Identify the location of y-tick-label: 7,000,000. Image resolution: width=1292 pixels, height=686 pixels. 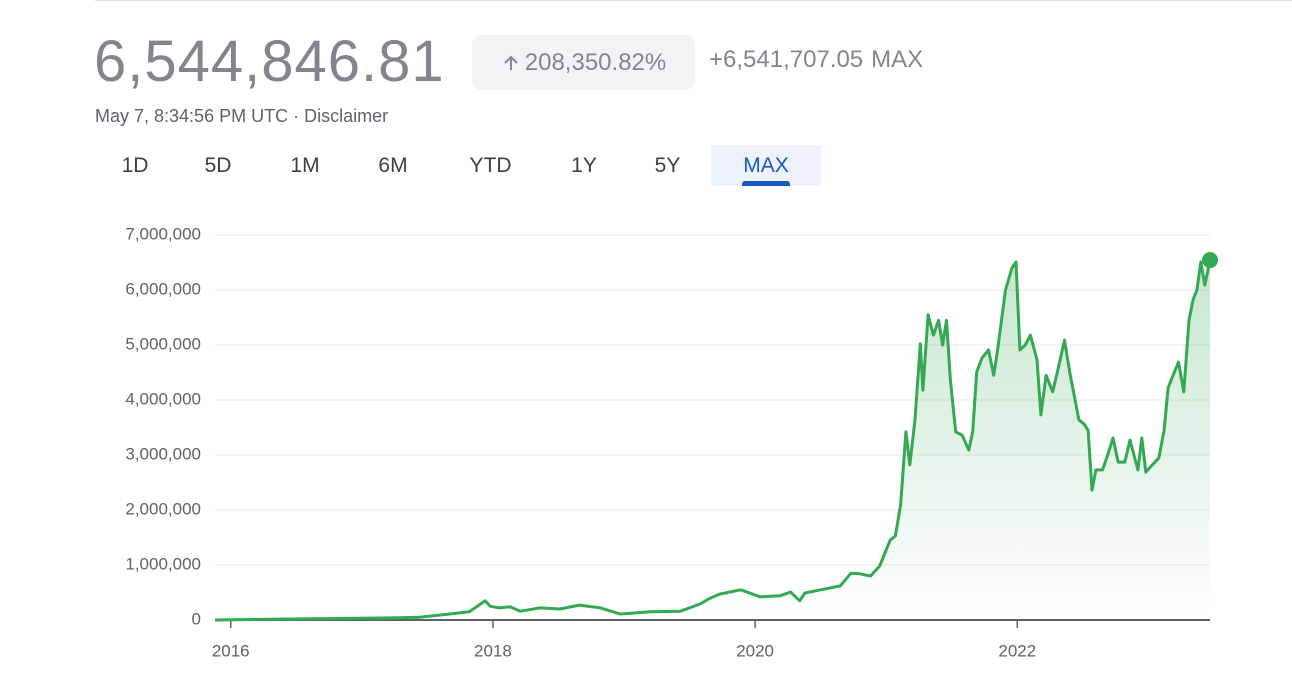
(163, 233).